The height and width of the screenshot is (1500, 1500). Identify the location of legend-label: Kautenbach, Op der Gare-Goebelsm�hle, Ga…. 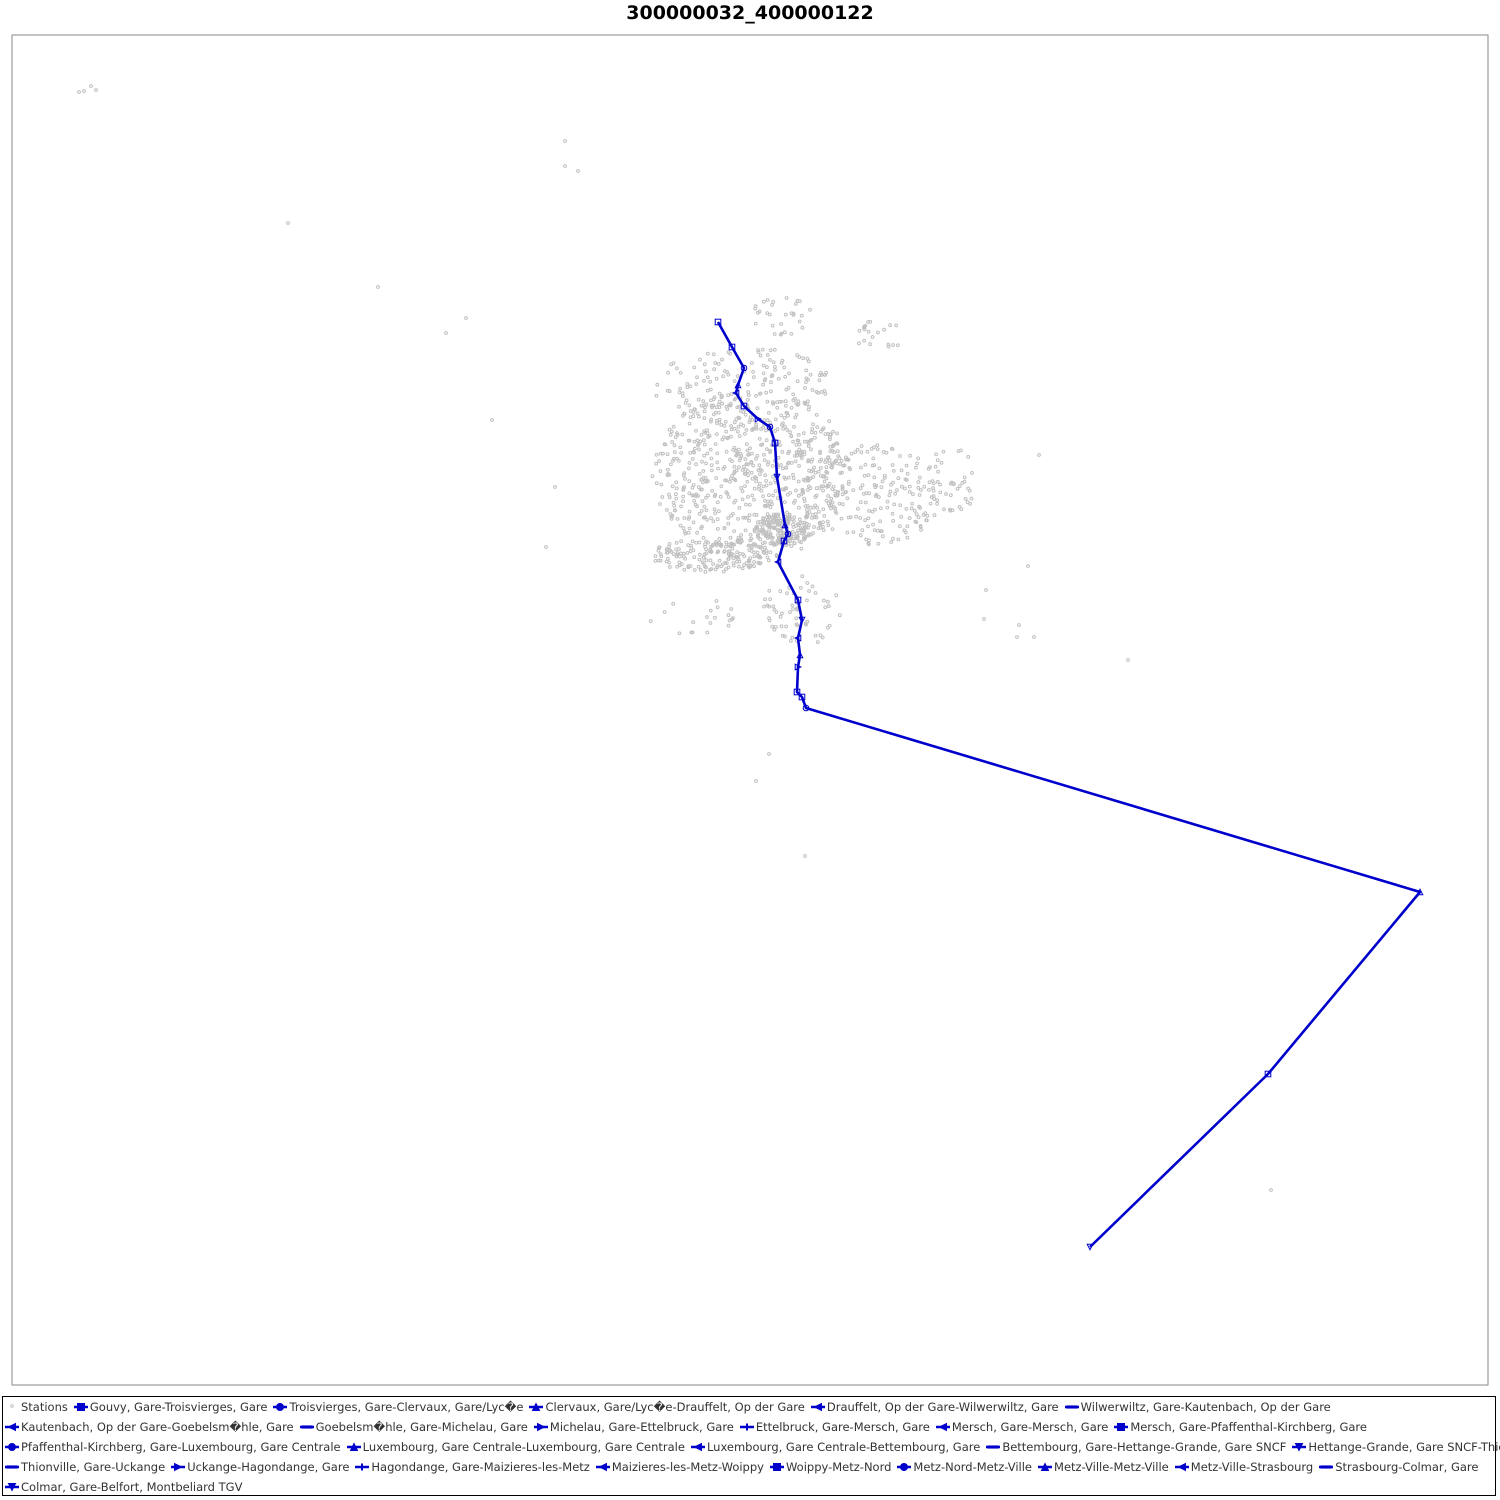
(157, 1427).